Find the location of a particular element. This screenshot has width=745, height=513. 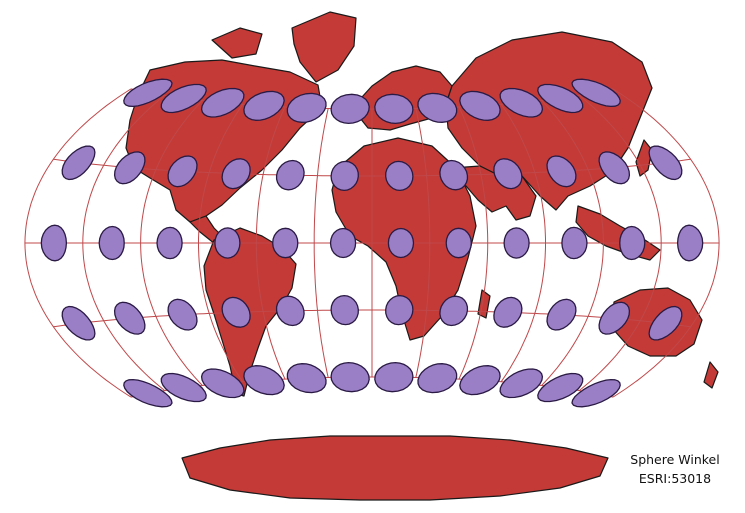

land-antarctica is located at coordinates (395, 468).